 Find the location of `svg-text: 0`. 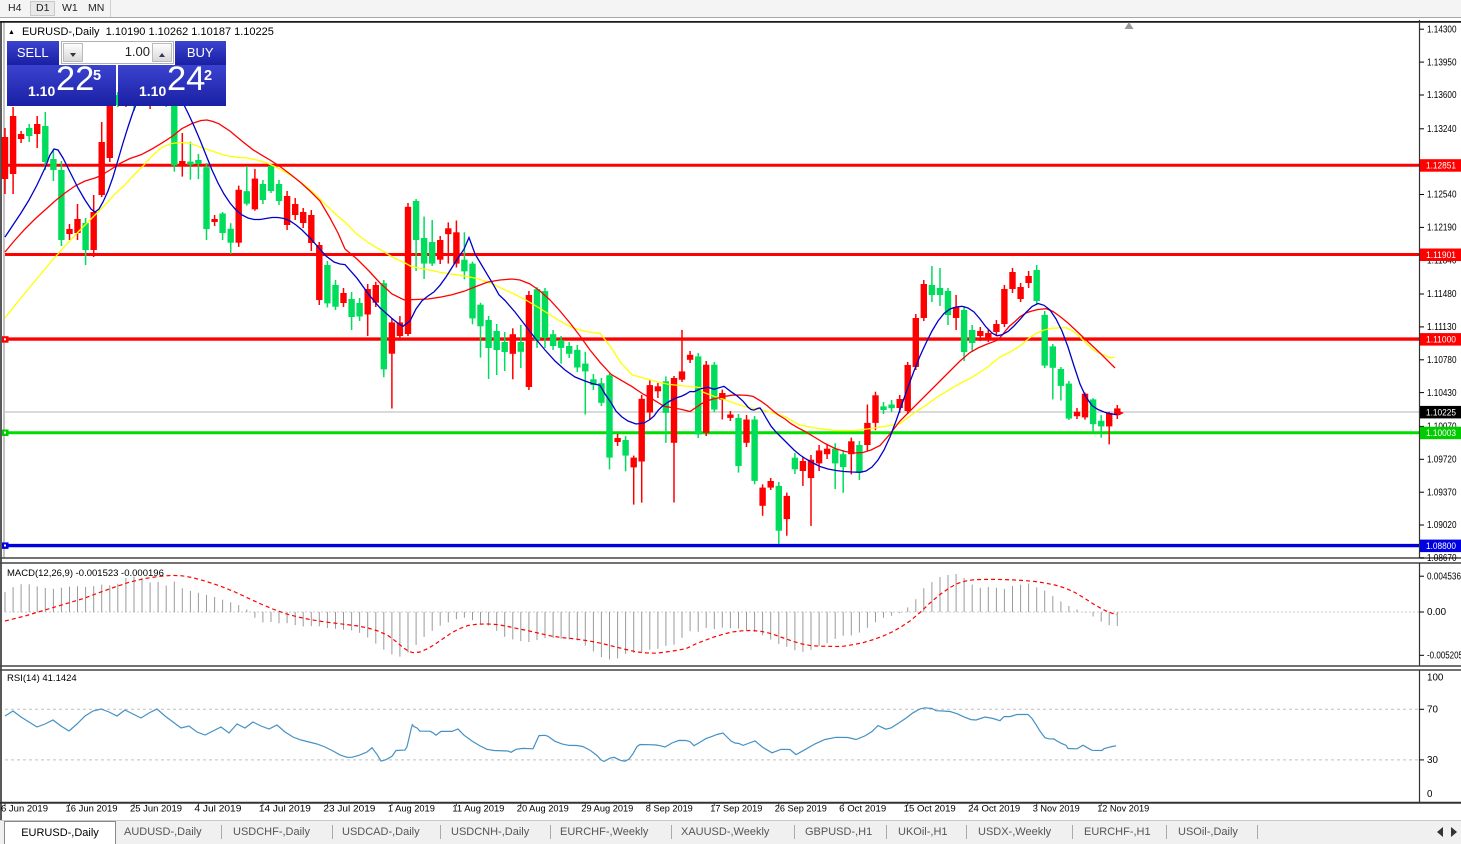

svg-text: 0 is located at coordinates (1430, 794).